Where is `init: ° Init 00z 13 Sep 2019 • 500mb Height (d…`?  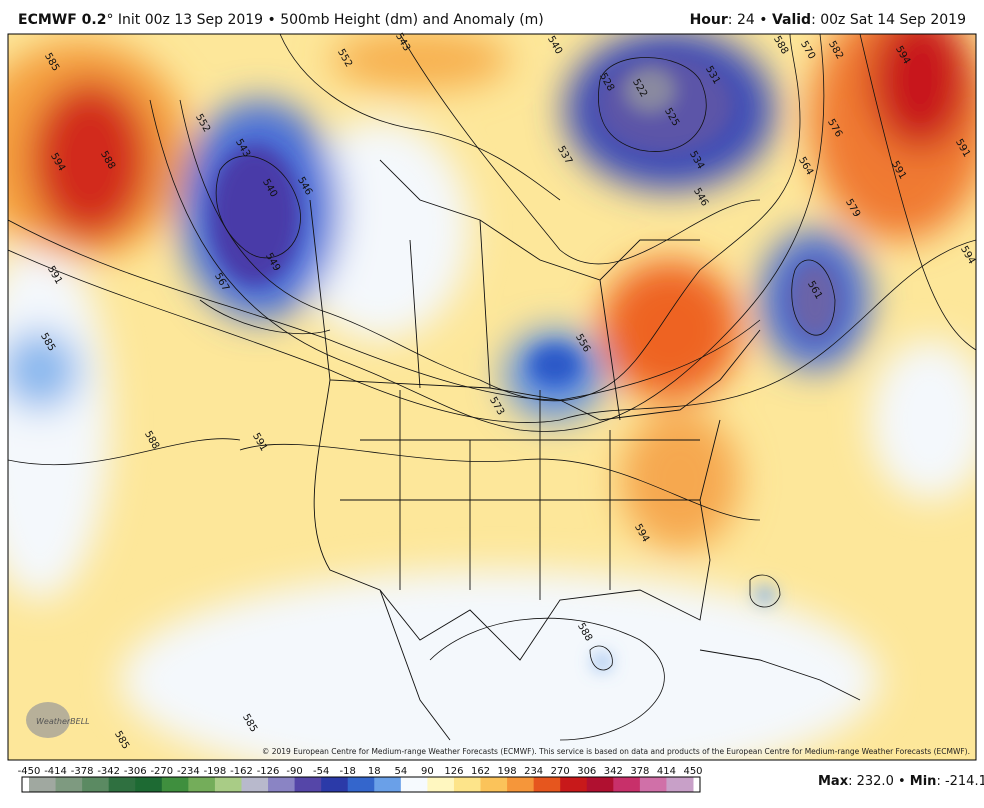 init: ° Init 00z 13 Sep 2019 • 500mb Height (d… is located at coordinates (325, 20).